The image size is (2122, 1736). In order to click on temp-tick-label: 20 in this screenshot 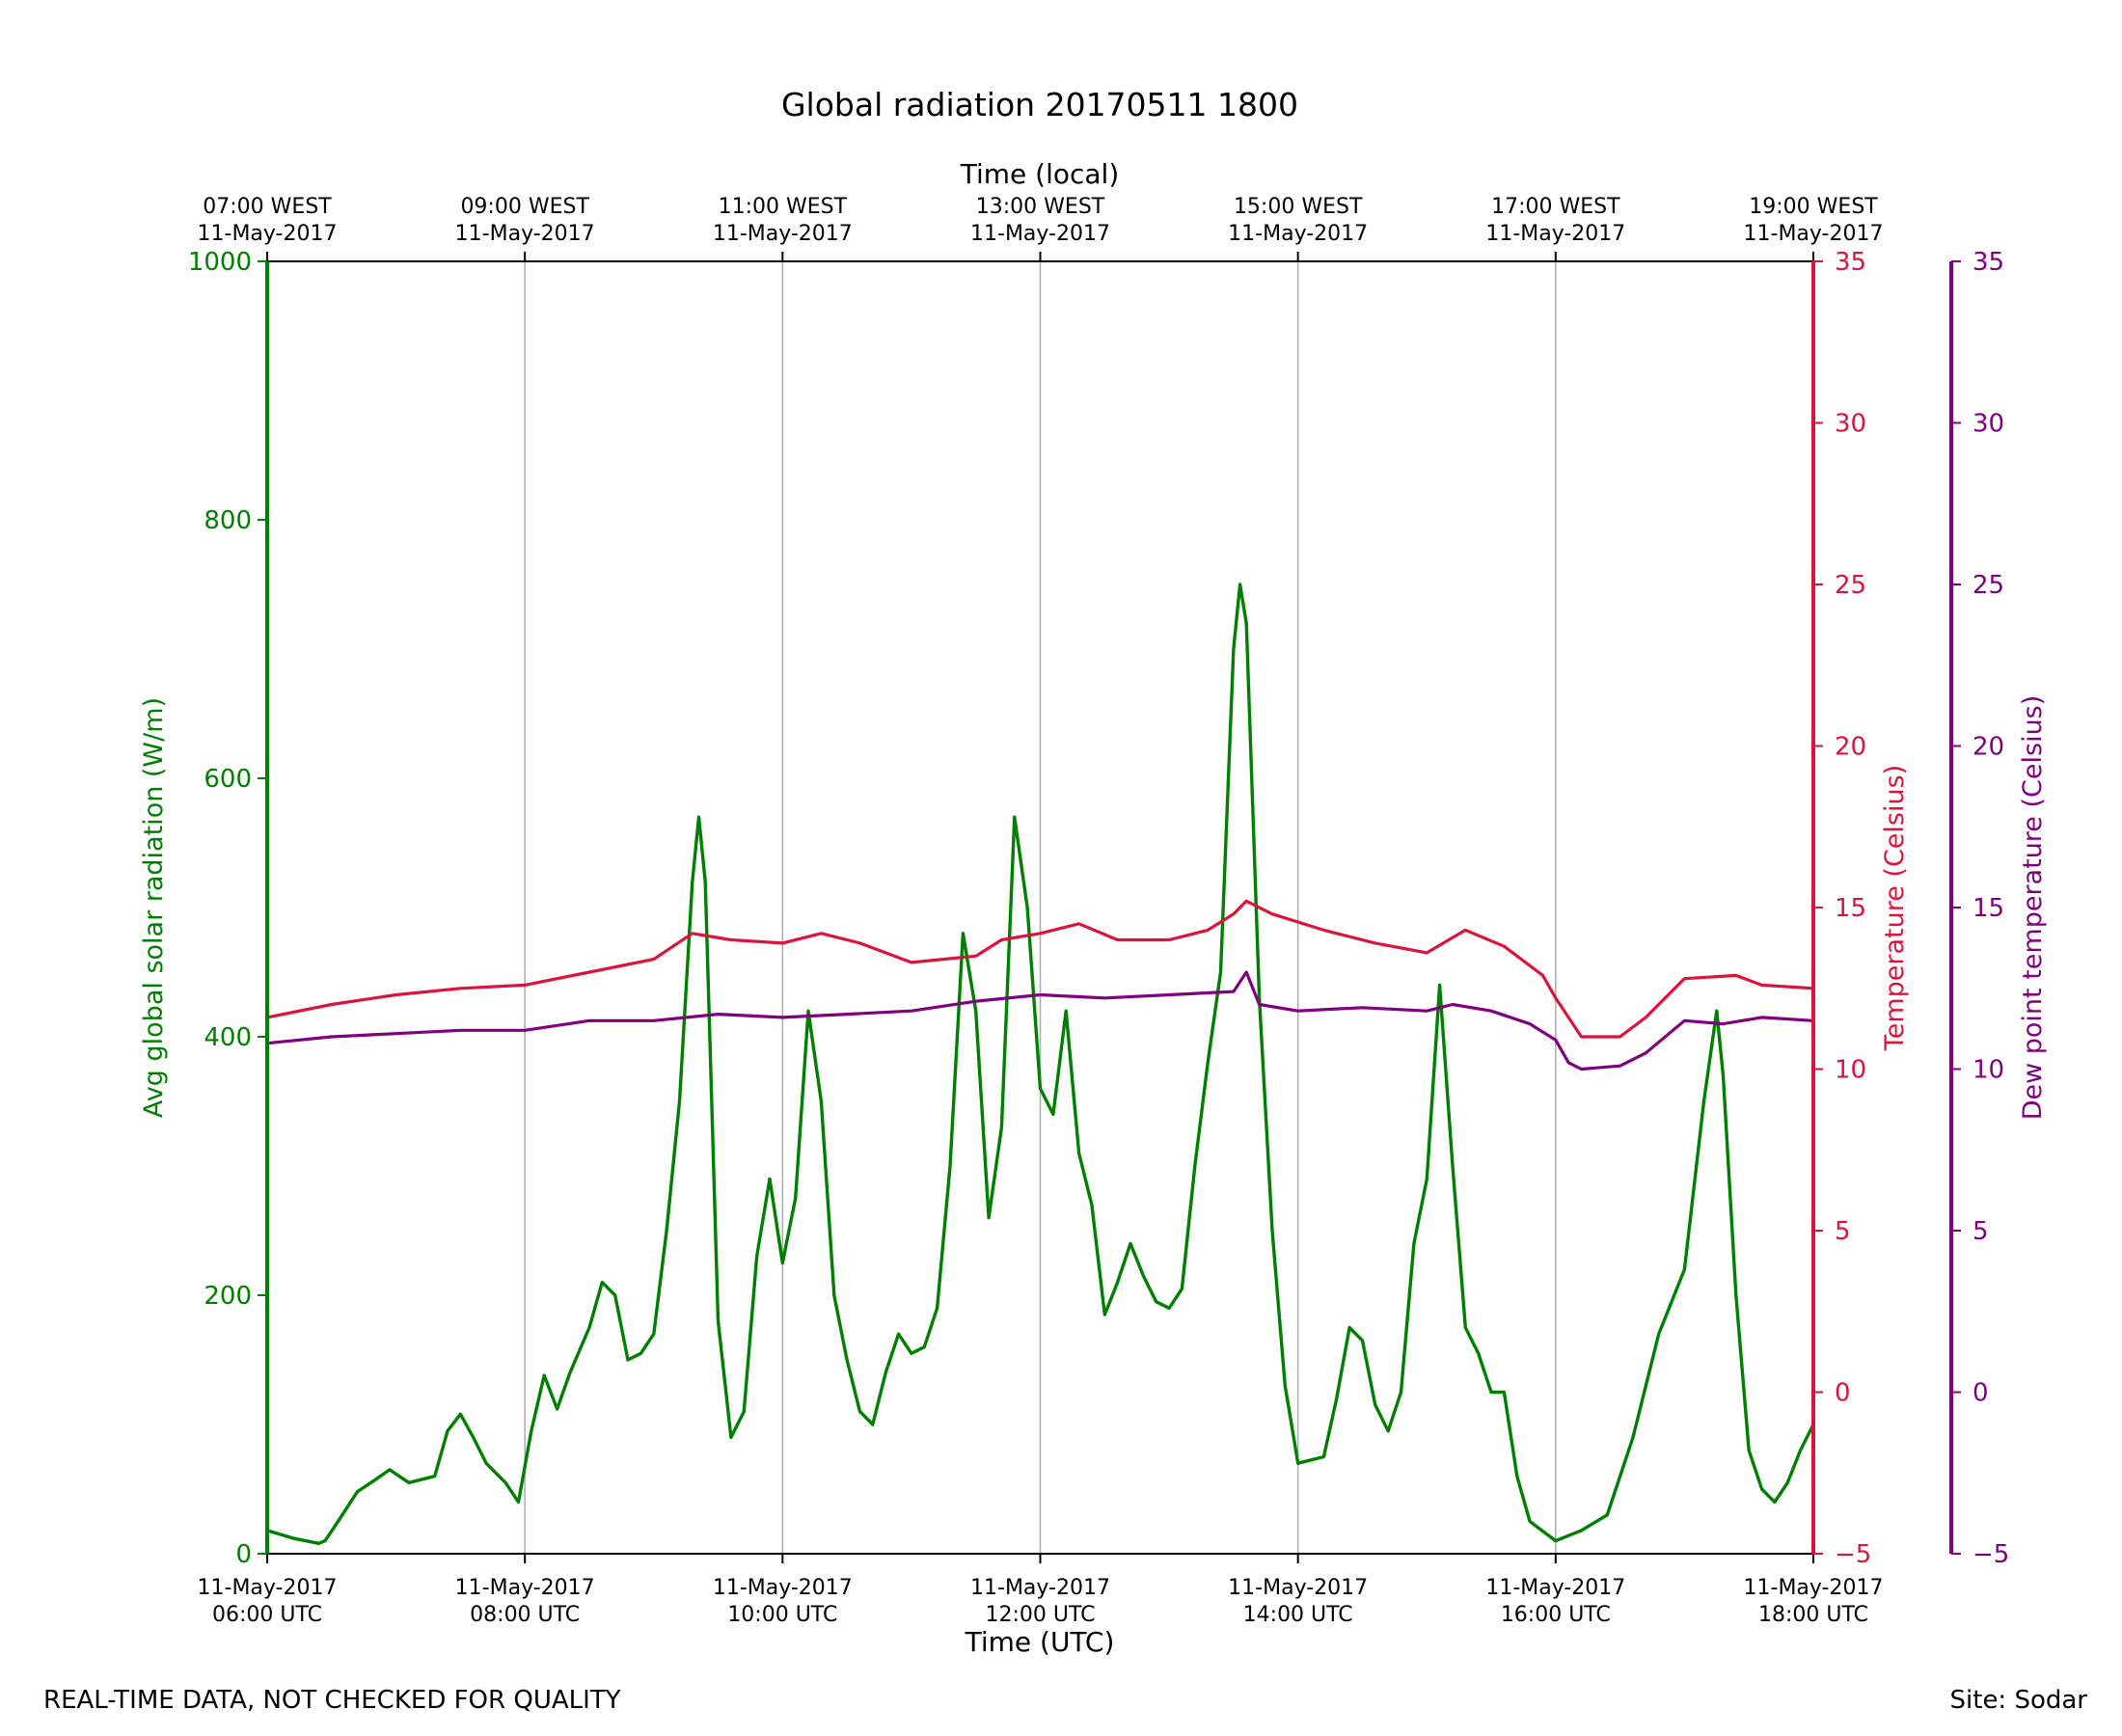, I will do `click(1851, 747)`.